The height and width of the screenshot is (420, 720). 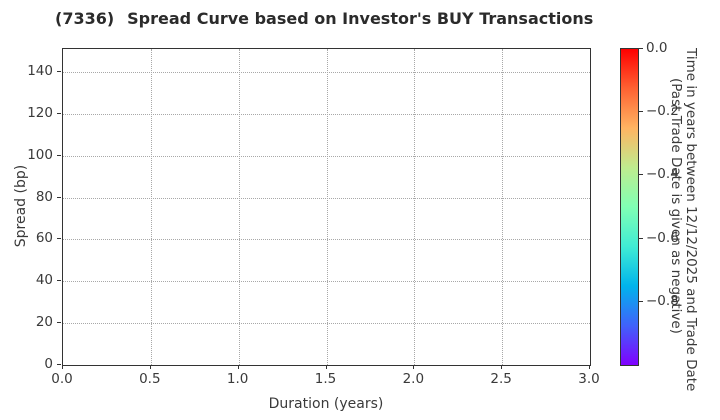 What do you see at coordinates (40, 71) in the screenshot?
I see `y-tick-label: 140` at bounding box center [40, 71].